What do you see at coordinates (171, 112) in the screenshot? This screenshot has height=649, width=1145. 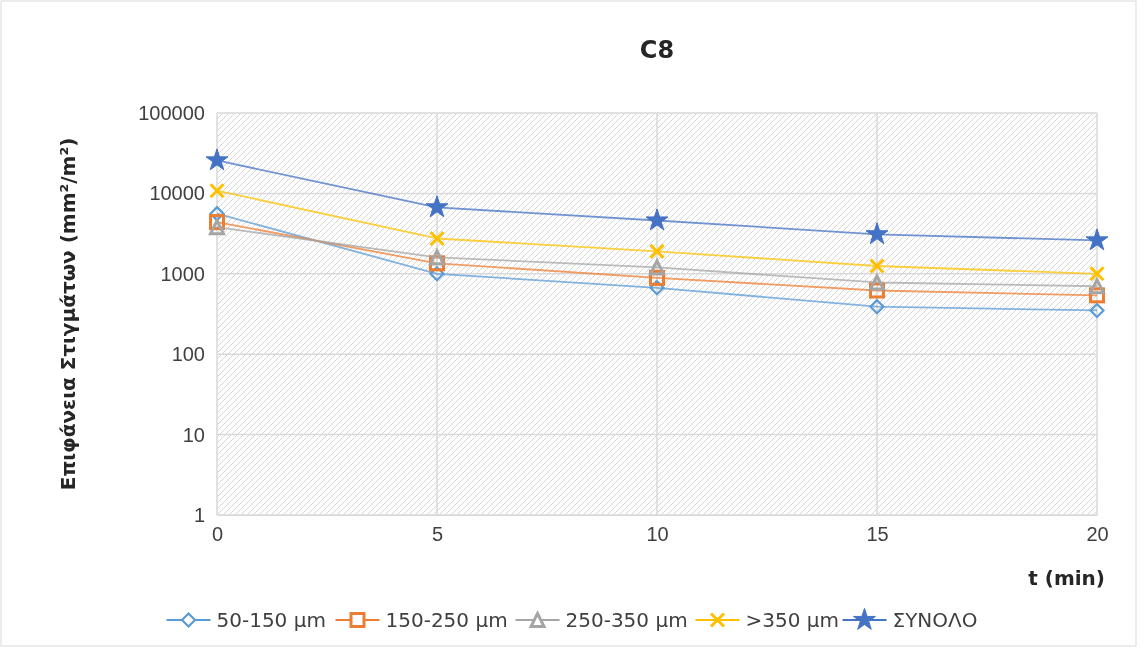 I see `y-tick-label: 100000` at bounding box center [171, 112].